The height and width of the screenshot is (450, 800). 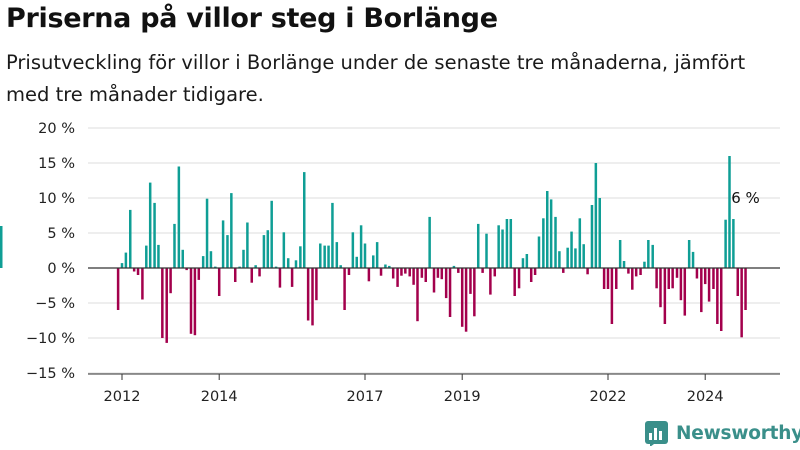 I want to click on brand-name: Newsworthy, so click(x=738, y=433).